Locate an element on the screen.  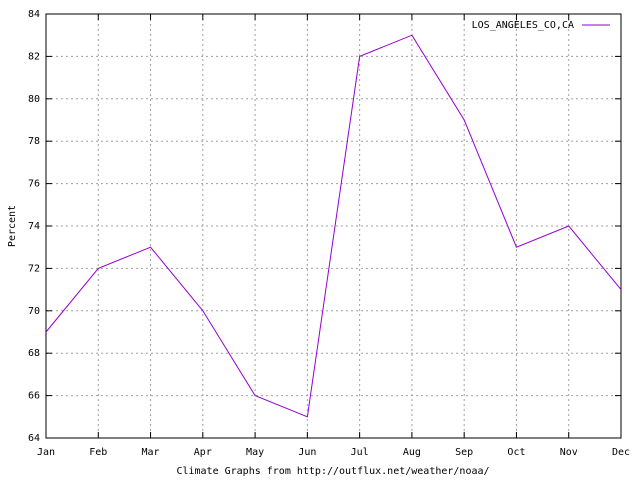
x-tick-label: Aug is located at coordinates (412, 452).